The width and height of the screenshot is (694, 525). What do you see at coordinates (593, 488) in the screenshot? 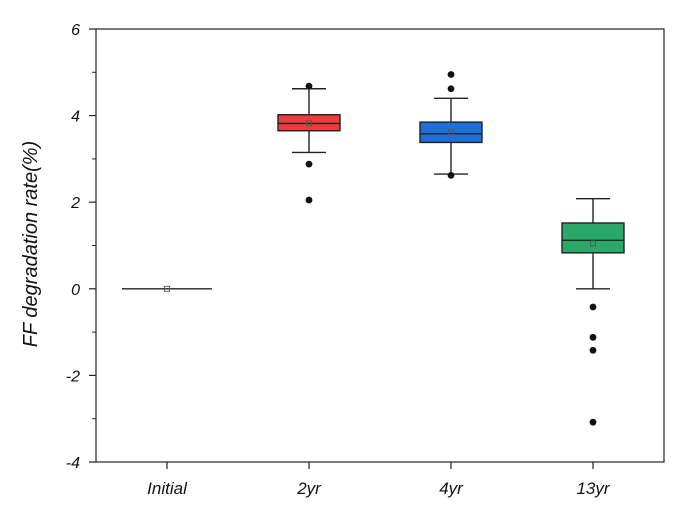
I see `x-tick-label: 13yr` at bounding box center [593, 488].